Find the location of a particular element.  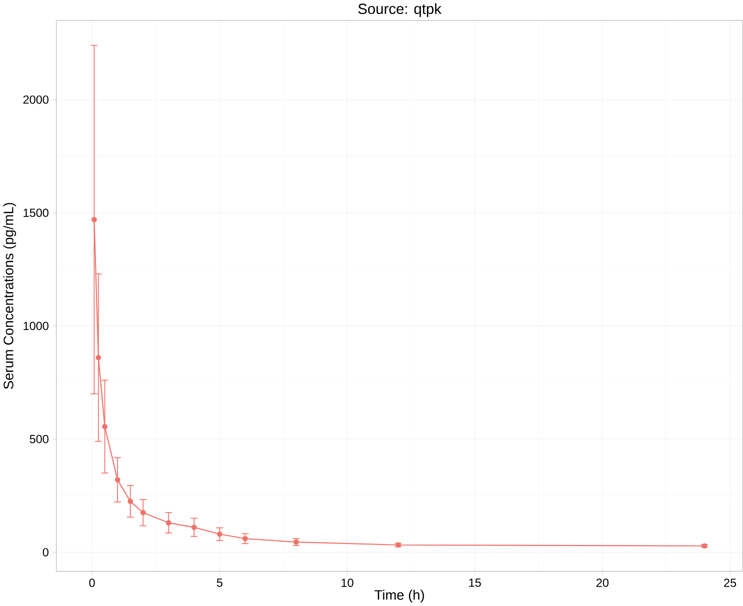

y-tick-label: 1000 is located at coordinates (36, 326).